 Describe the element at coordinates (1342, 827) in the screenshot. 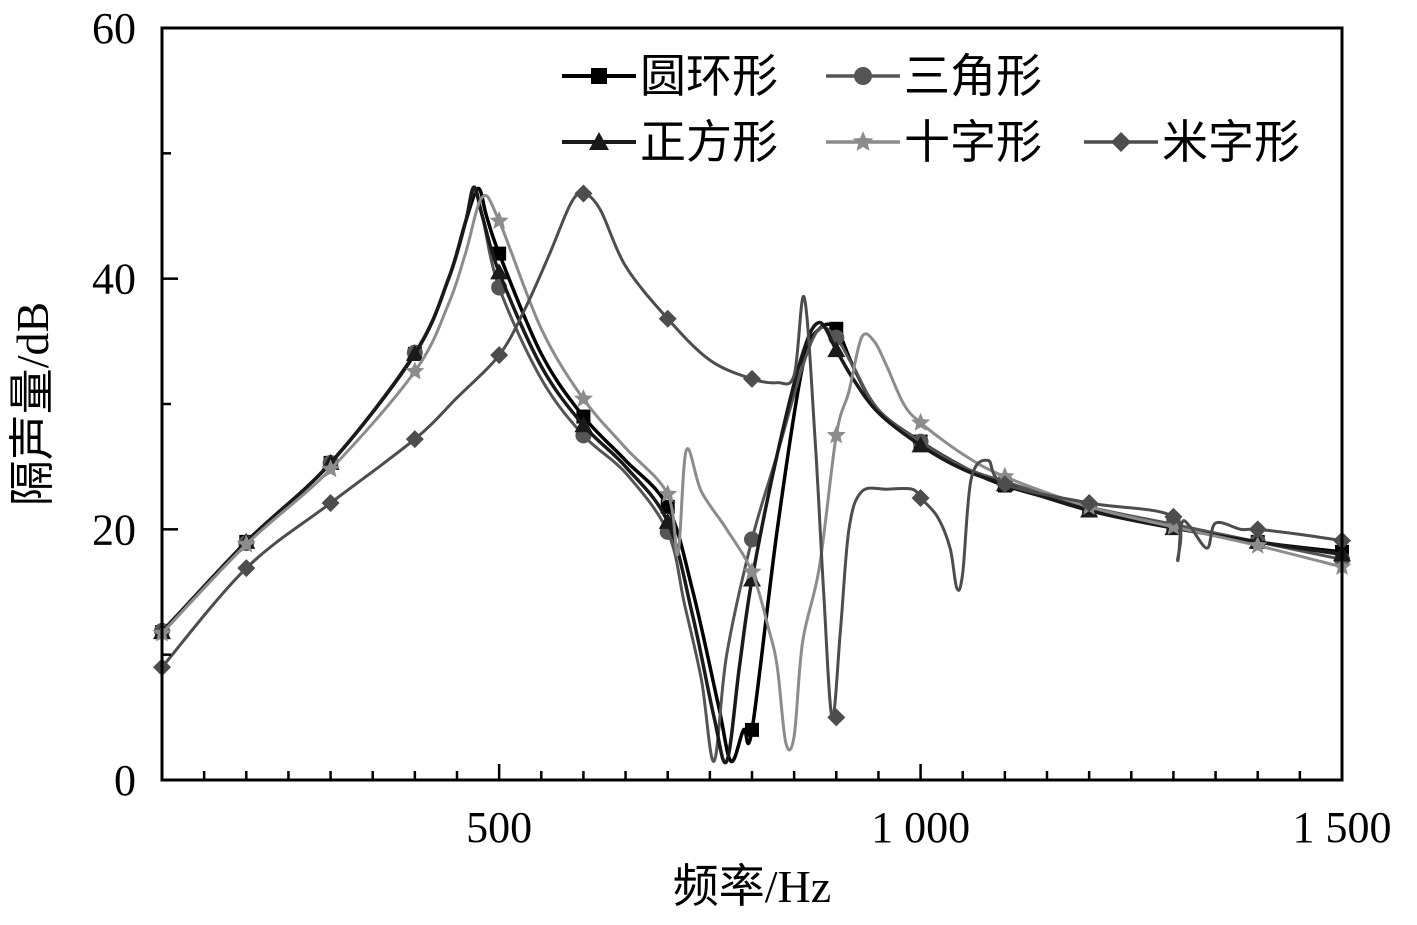

I see `x-tick-label: 1 500` at that location.